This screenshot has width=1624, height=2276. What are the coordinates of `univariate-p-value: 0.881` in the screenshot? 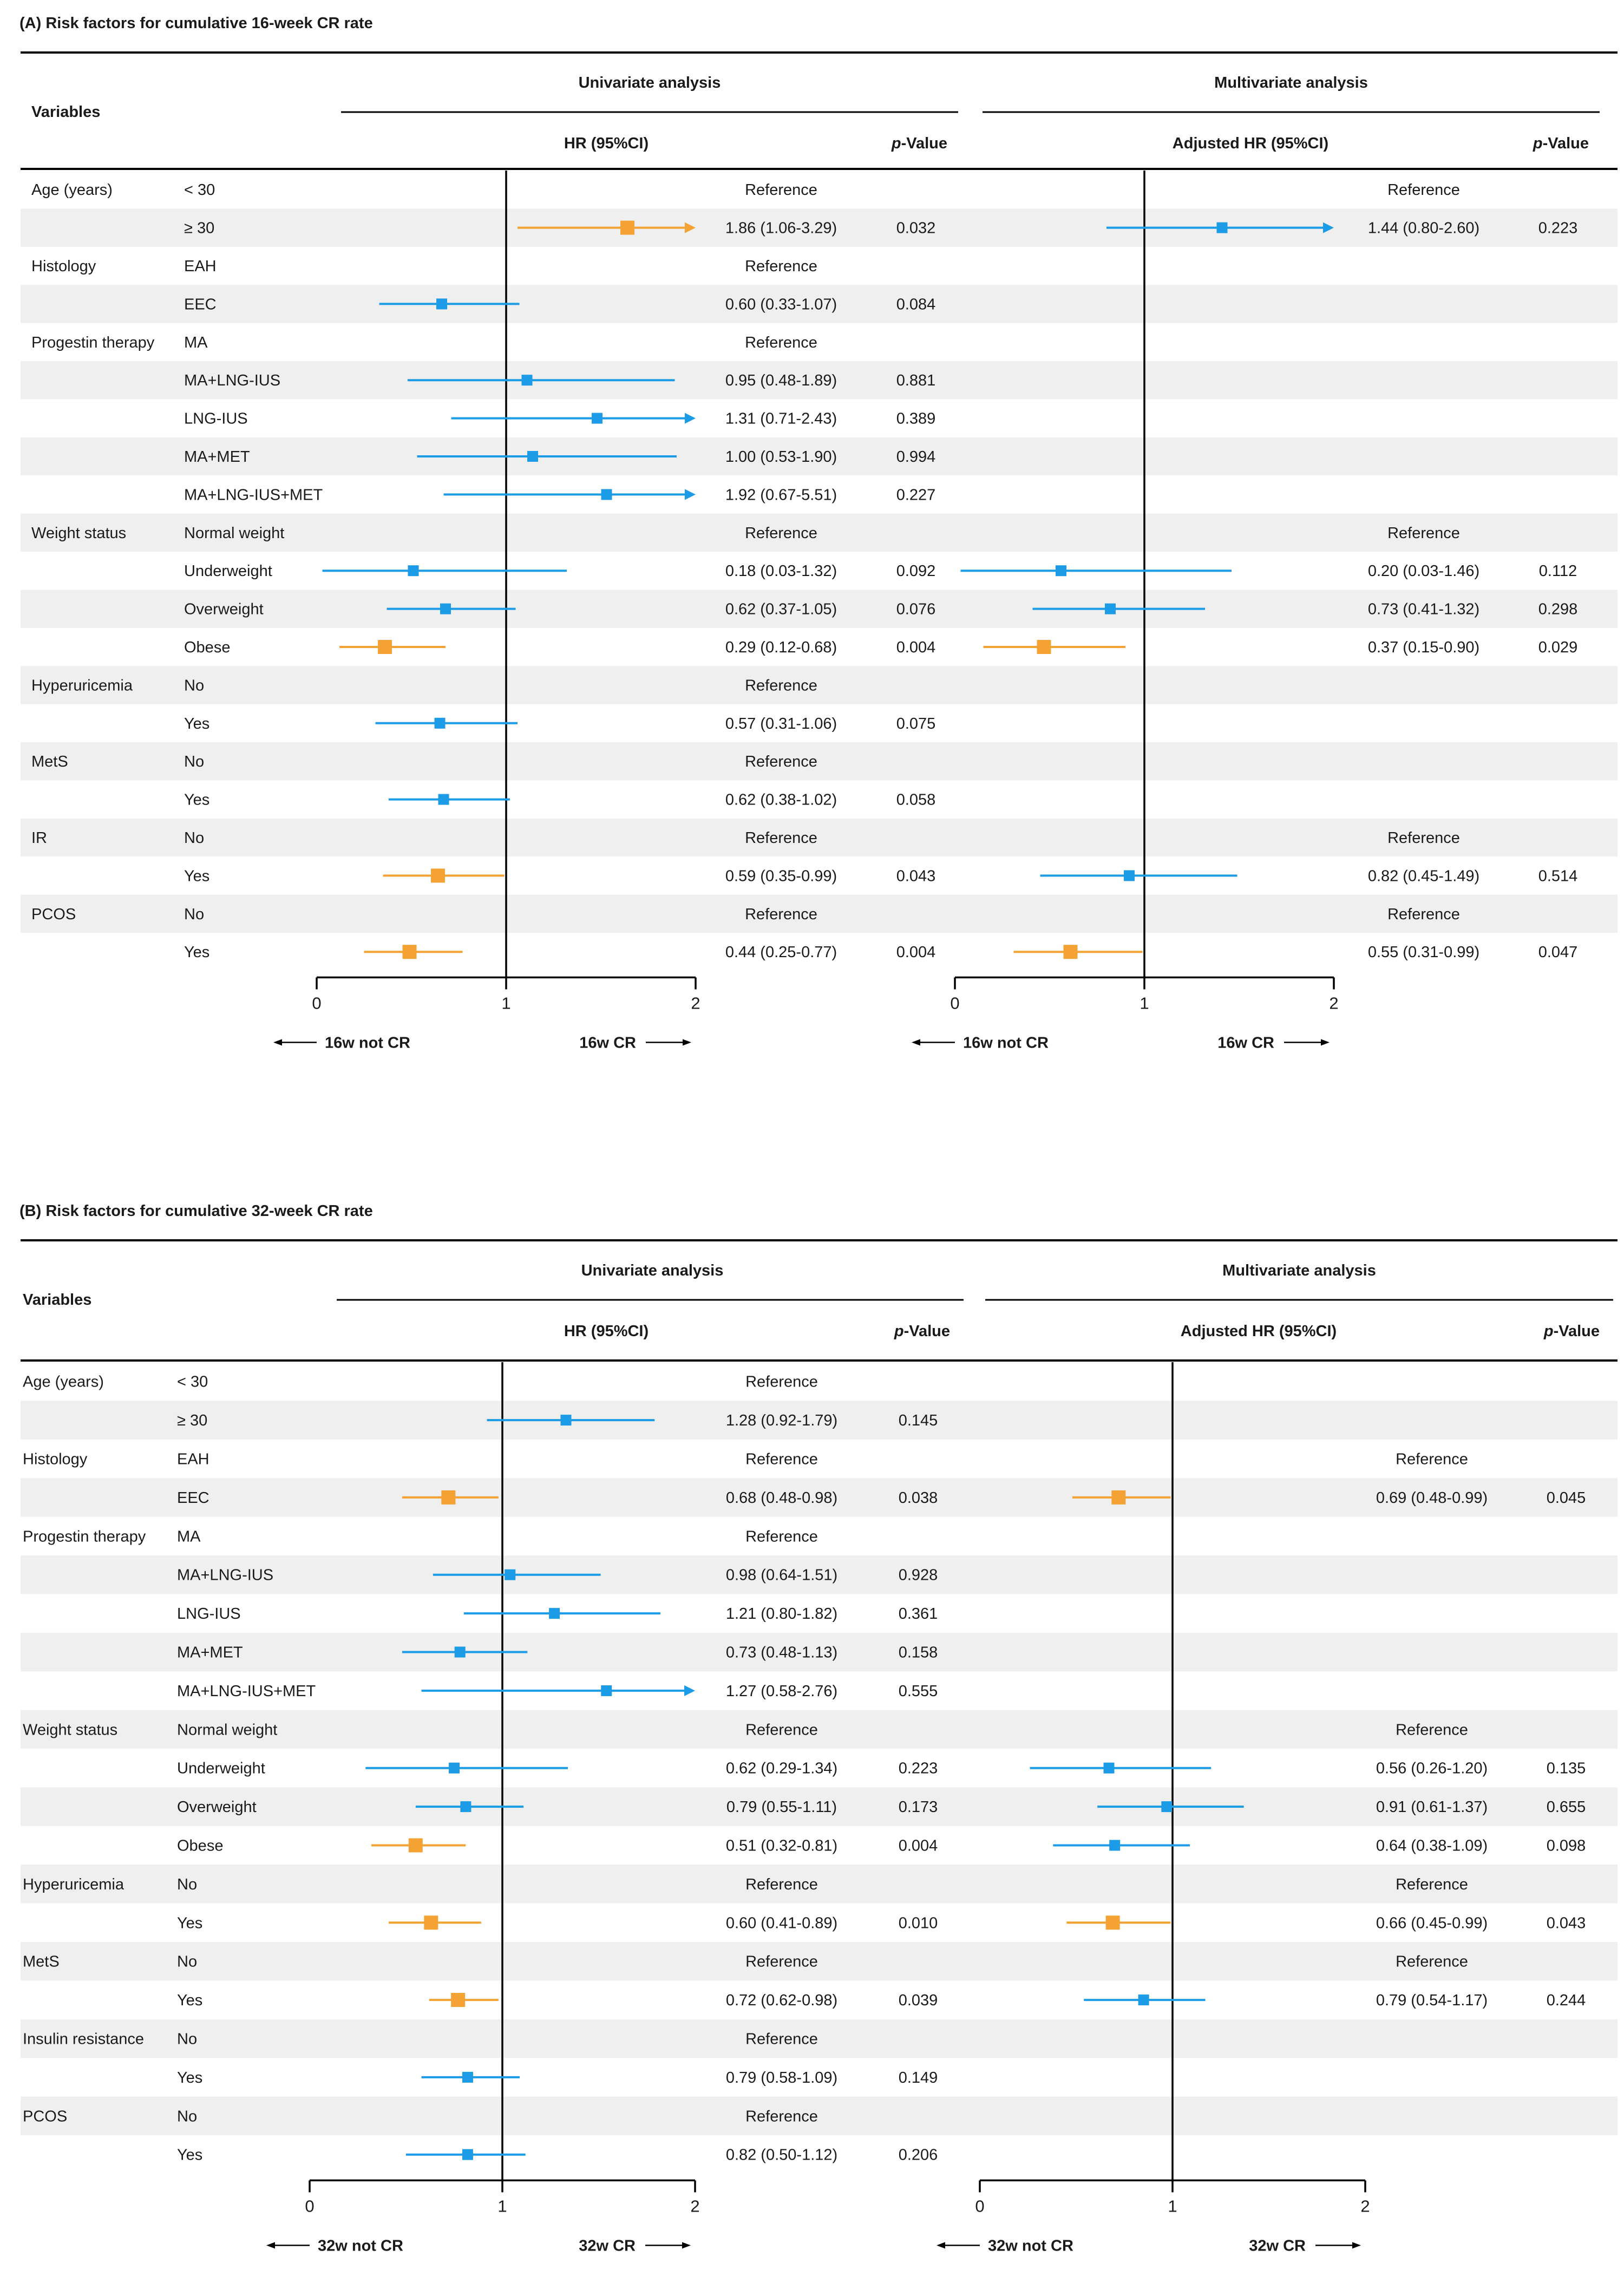 It's located at (916, 380).